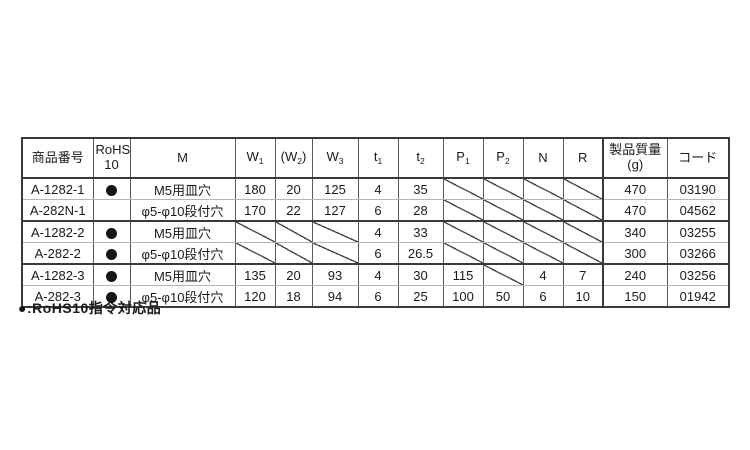 This screenshot has height=450, width=750. What do you see at coordinates (634, 189) in the screenshot?
I see `cell-weight: 470` at bounding box center [634, 189].